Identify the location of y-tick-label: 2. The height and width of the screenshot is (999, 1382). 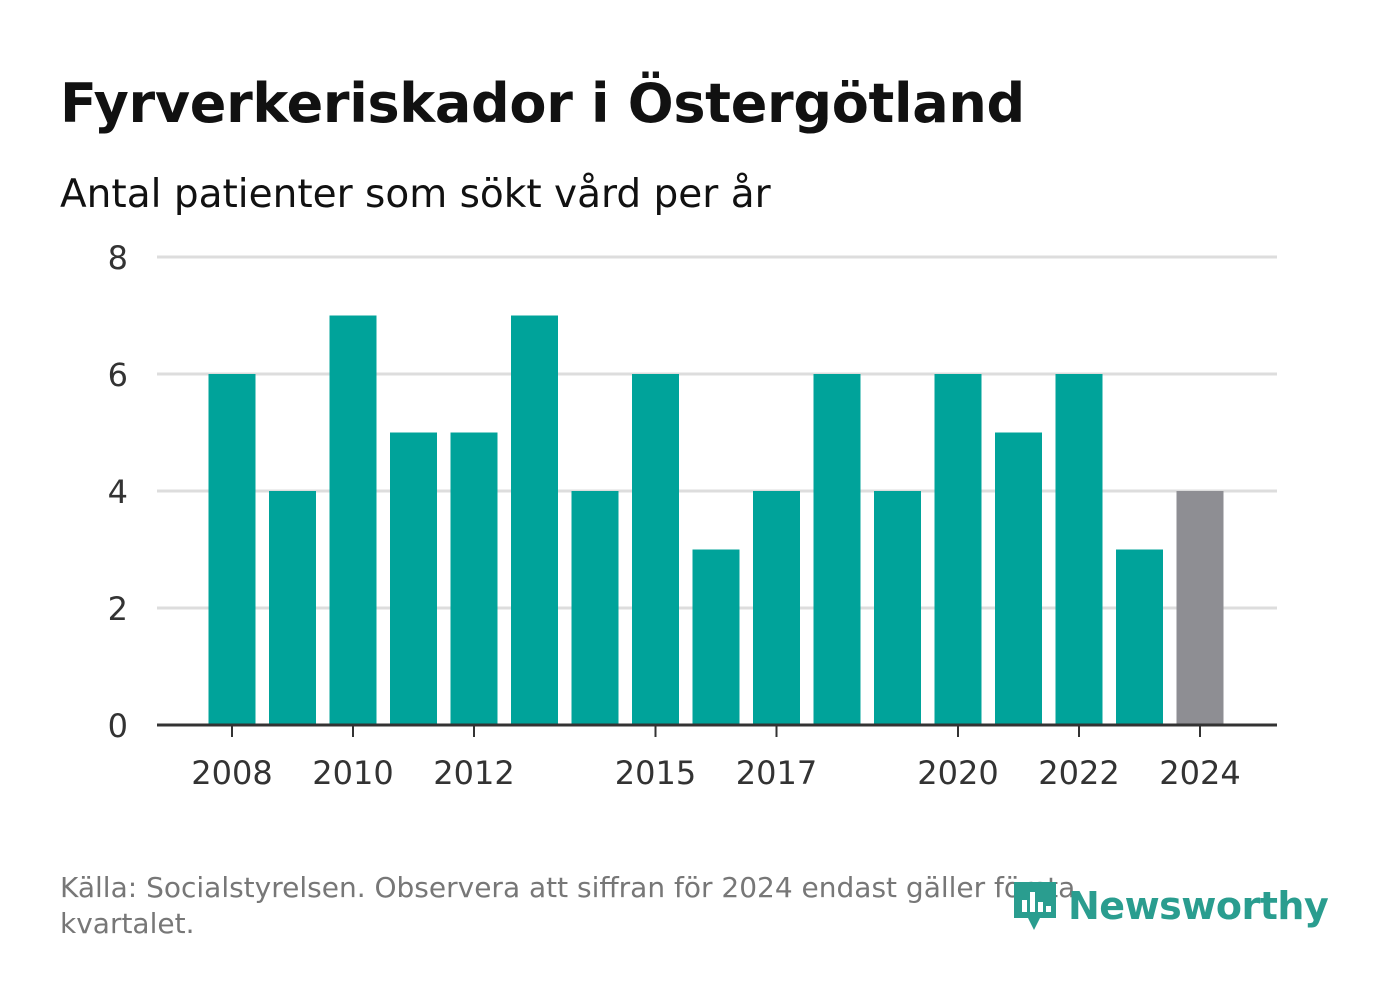
(118, 609).